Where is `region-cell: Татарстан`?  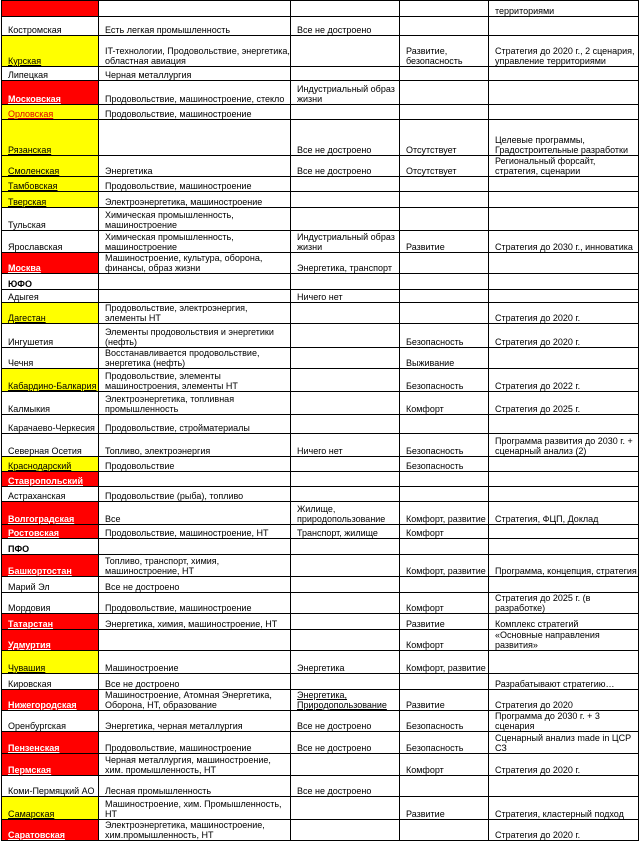 region-cell: Татарстан is located at coordinates (50, 621).